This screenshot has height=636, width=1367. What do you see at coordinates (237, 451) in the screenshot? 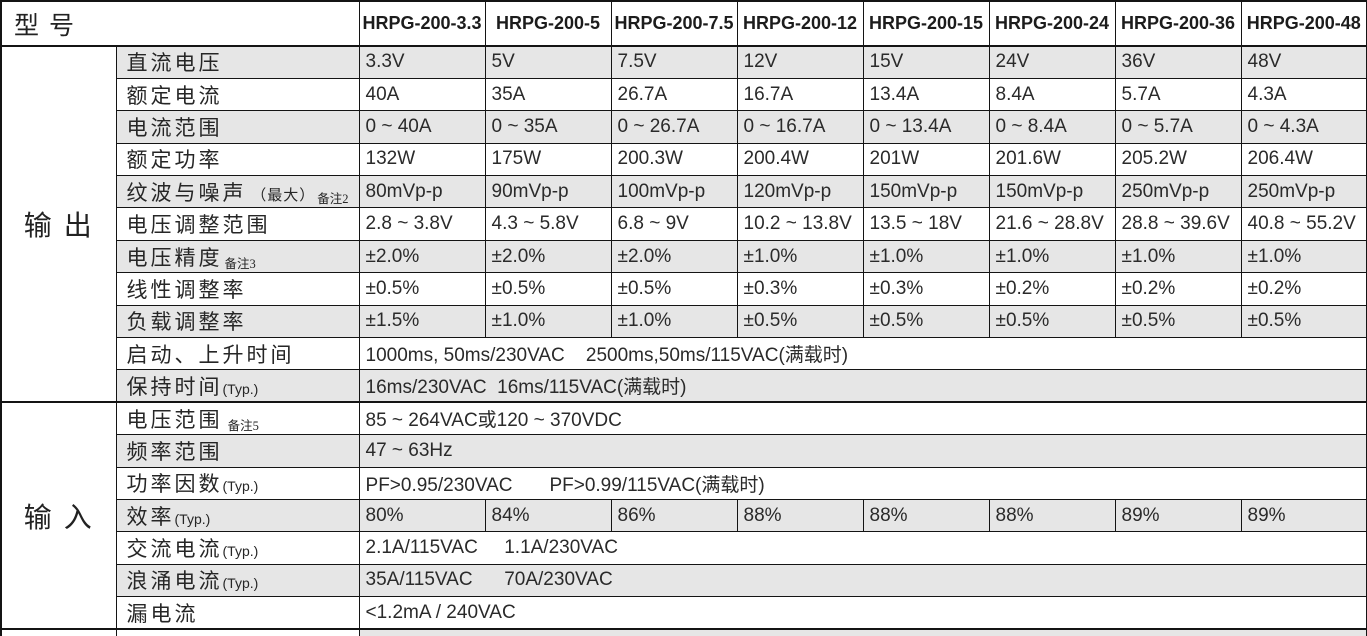
I see `spec-label-frequency-range: 频率范围` at bounding box center [237, 451].